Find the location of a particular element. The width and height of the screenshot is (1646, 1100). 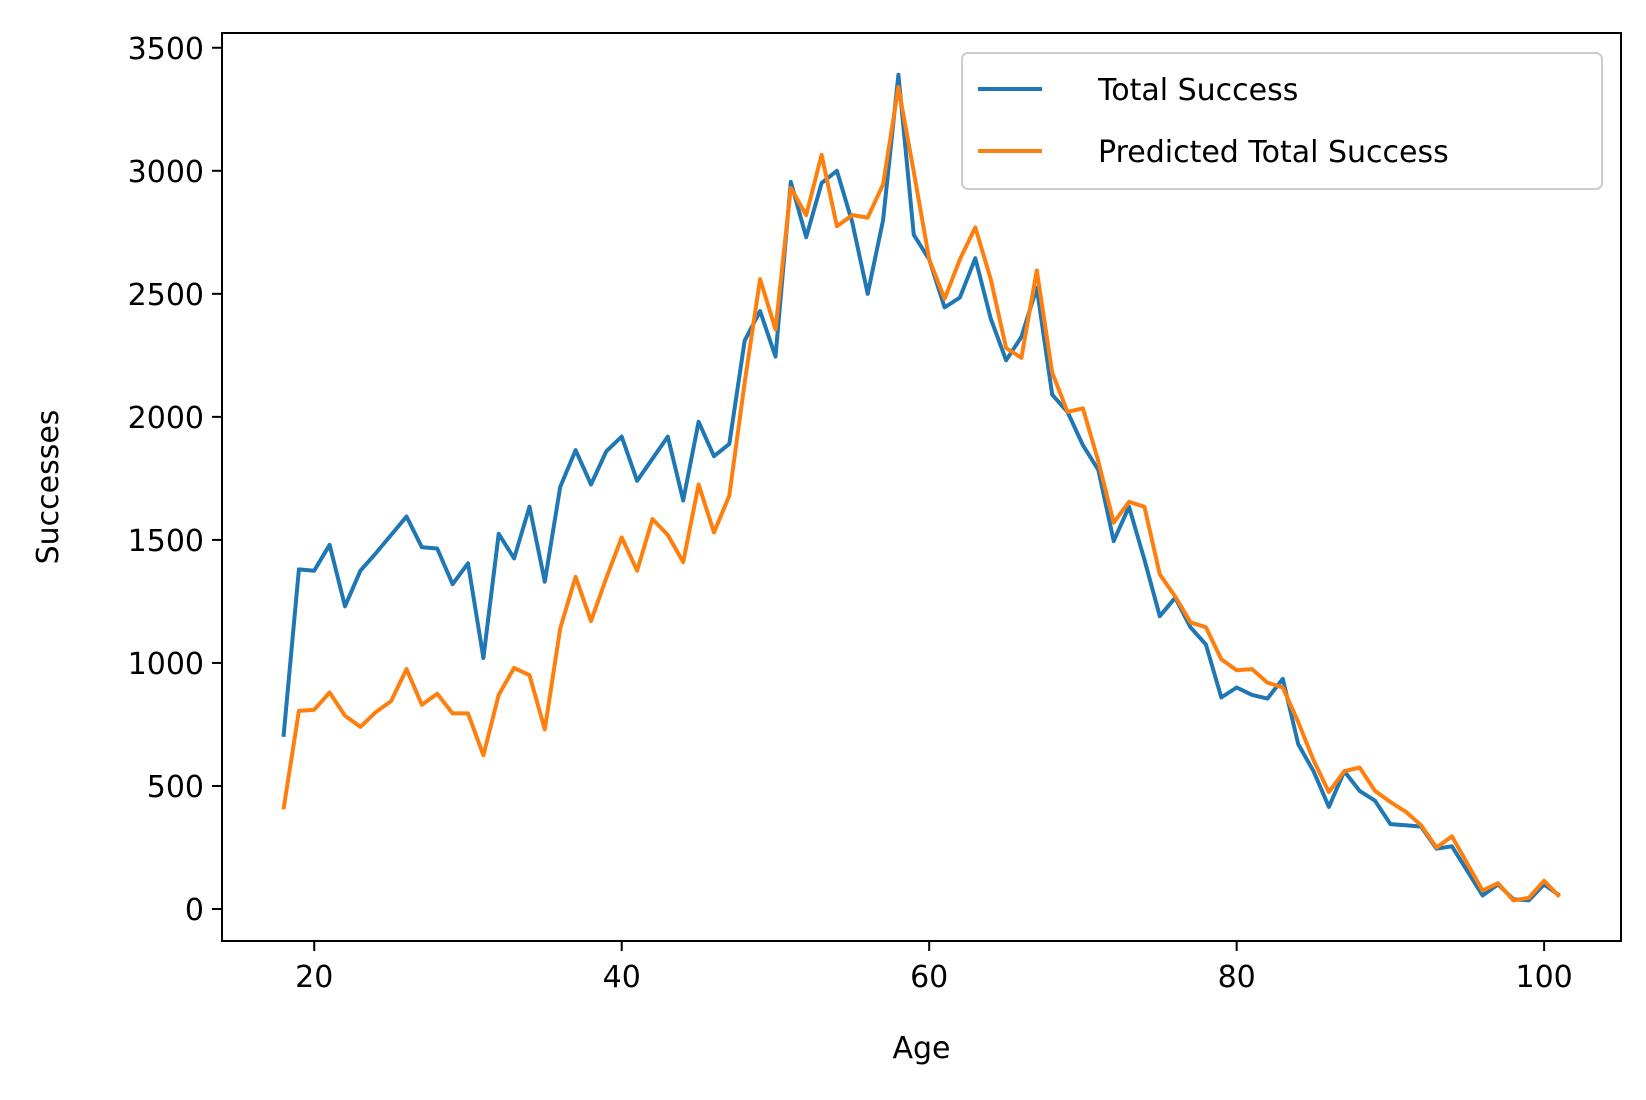

legend-label: Predicted Total Success is located at coordinates (1273, 152).